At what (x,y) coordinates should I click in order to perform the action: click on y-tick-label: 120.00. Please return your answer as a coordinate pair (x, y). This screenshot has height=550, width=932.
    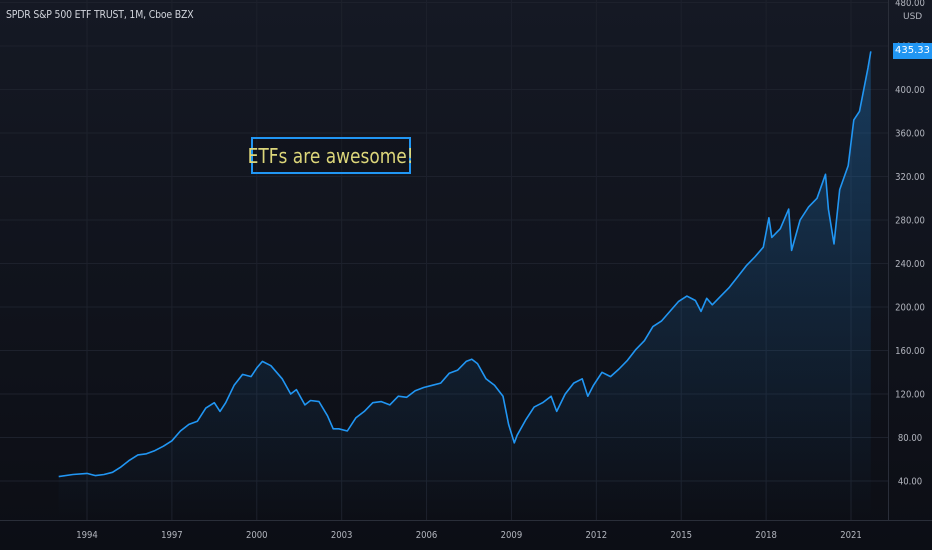
    Looking at the image, I should click on (910, 395).